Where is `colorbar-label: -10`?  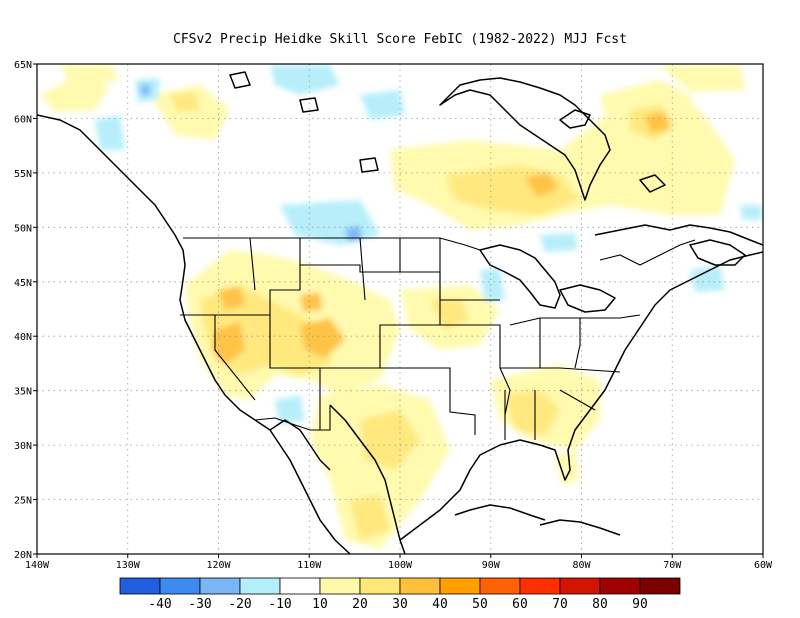
colorbar-label: -10 is located at coordinates (279, 604).